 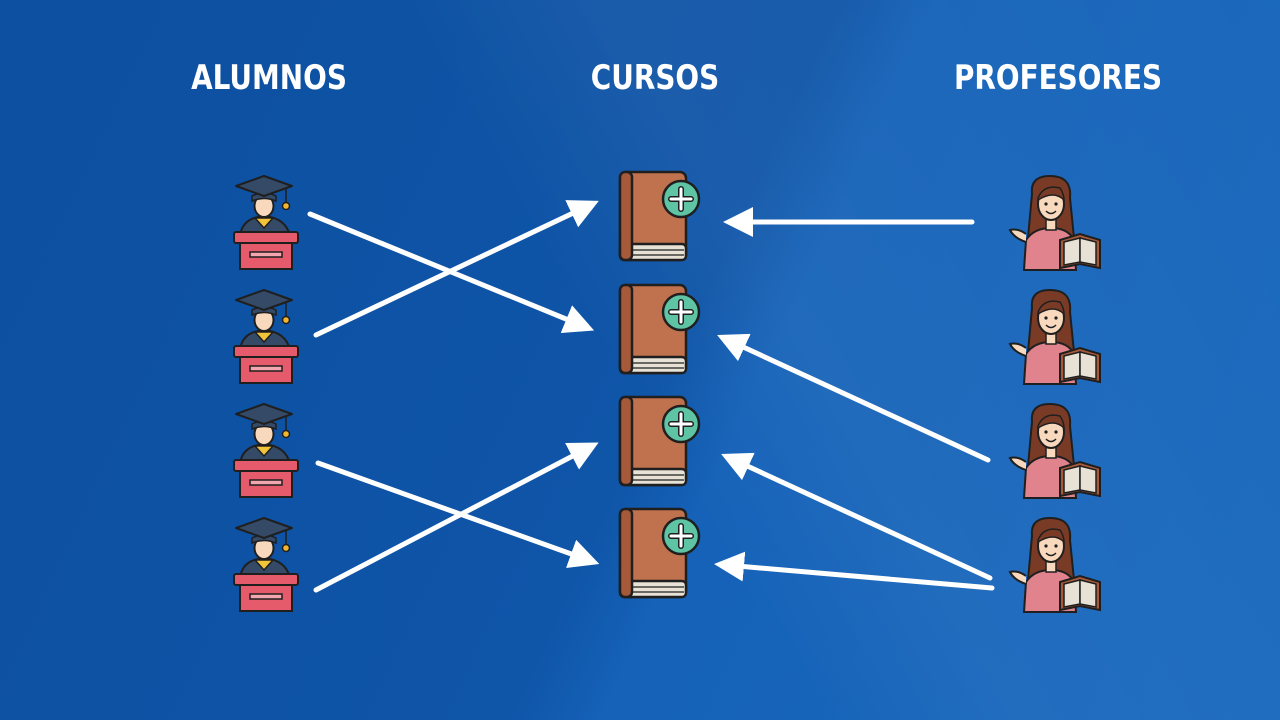 What do you see at coordinates (266, 336) in the screenshot?
I see `student-2-graduate-student-icon` at bounding box center [266, 336].